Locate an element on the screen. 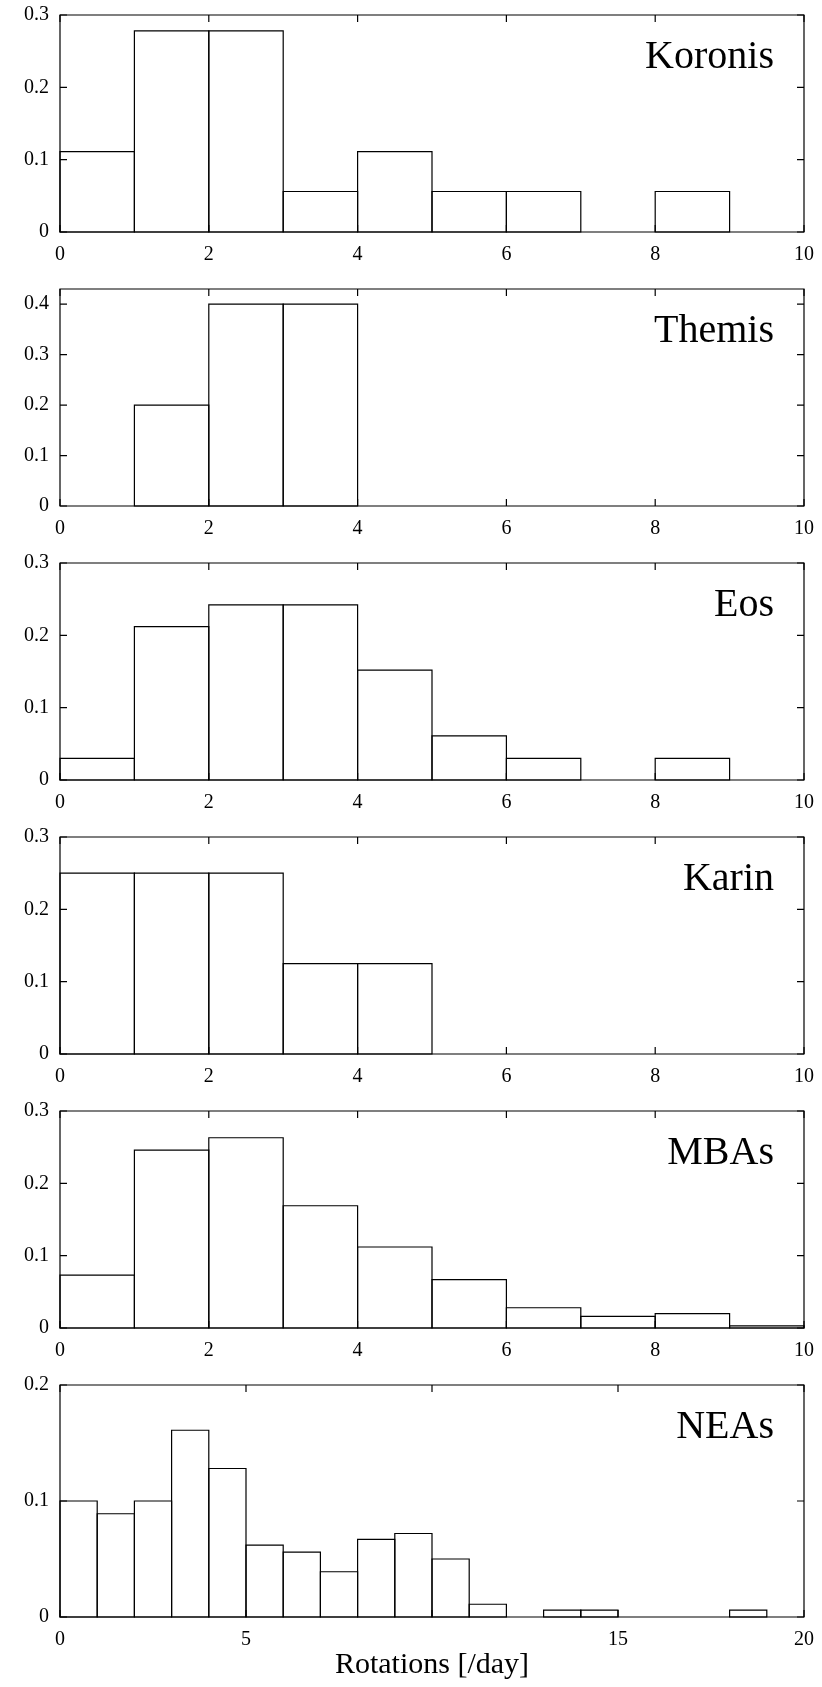  x-axis-title: Rotations [/day] is located at coordinates (432, 1662).